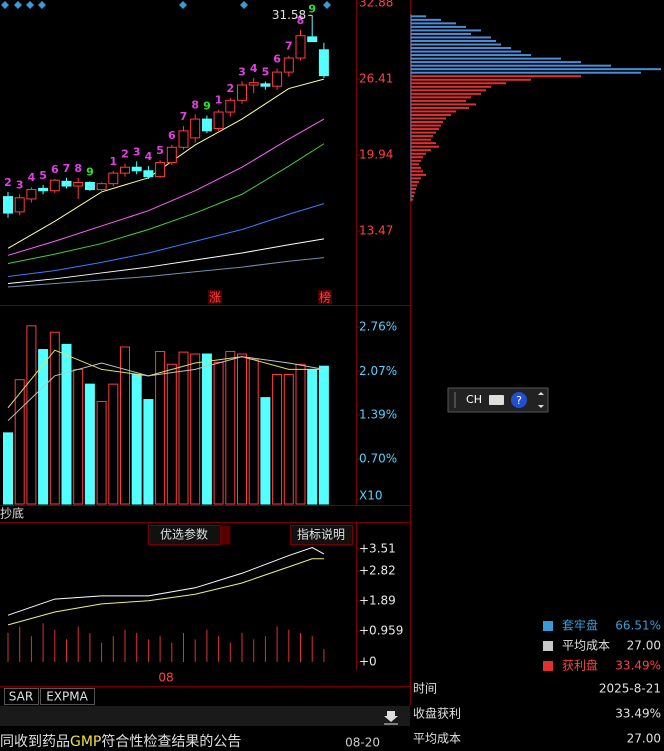 Image resolution: width=664 pixels, height=751 pixels. What do you see at coordinates (230, 88) in the screenshot?
I see `td-label: 2` at bounding box center [230, 88].